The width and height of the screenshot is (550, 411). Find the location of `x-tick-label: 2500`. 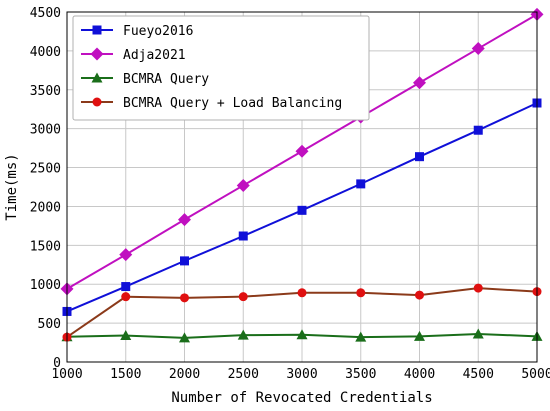

x-tick-label: 2500 is located at coordinates (243, 374).